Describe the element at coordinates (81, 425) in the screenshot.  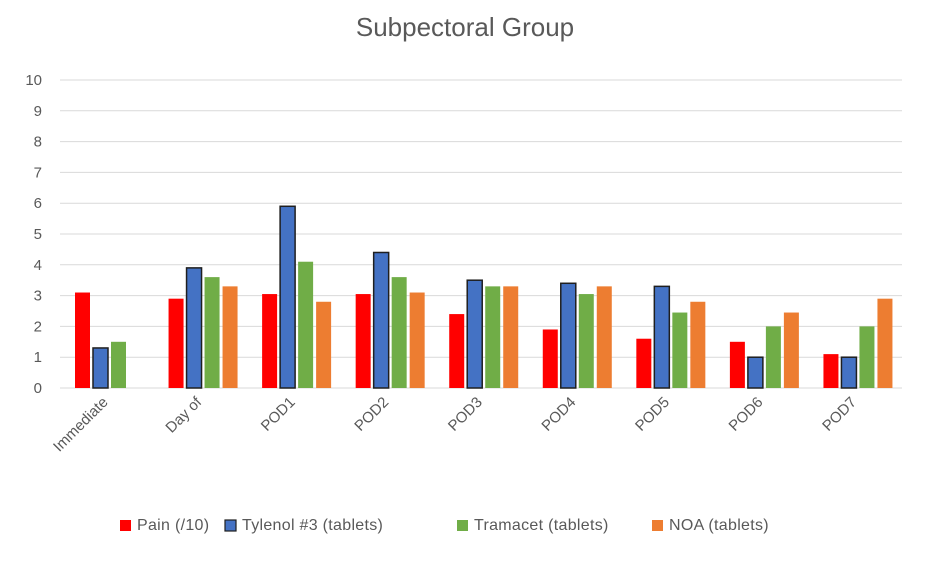
I see `x-category-label: Immediate` at that location.